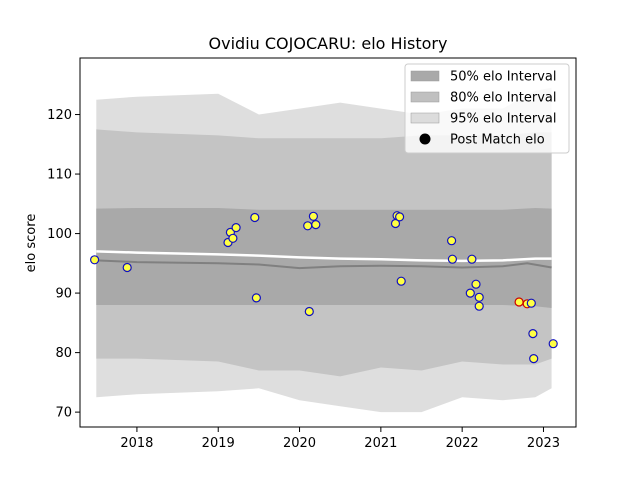  What do you see at coordinates (328, 43) in the screenshot?
I see `chart-title: Ovidiu COJOCARU: elo History` at bounding box center [328, 43].